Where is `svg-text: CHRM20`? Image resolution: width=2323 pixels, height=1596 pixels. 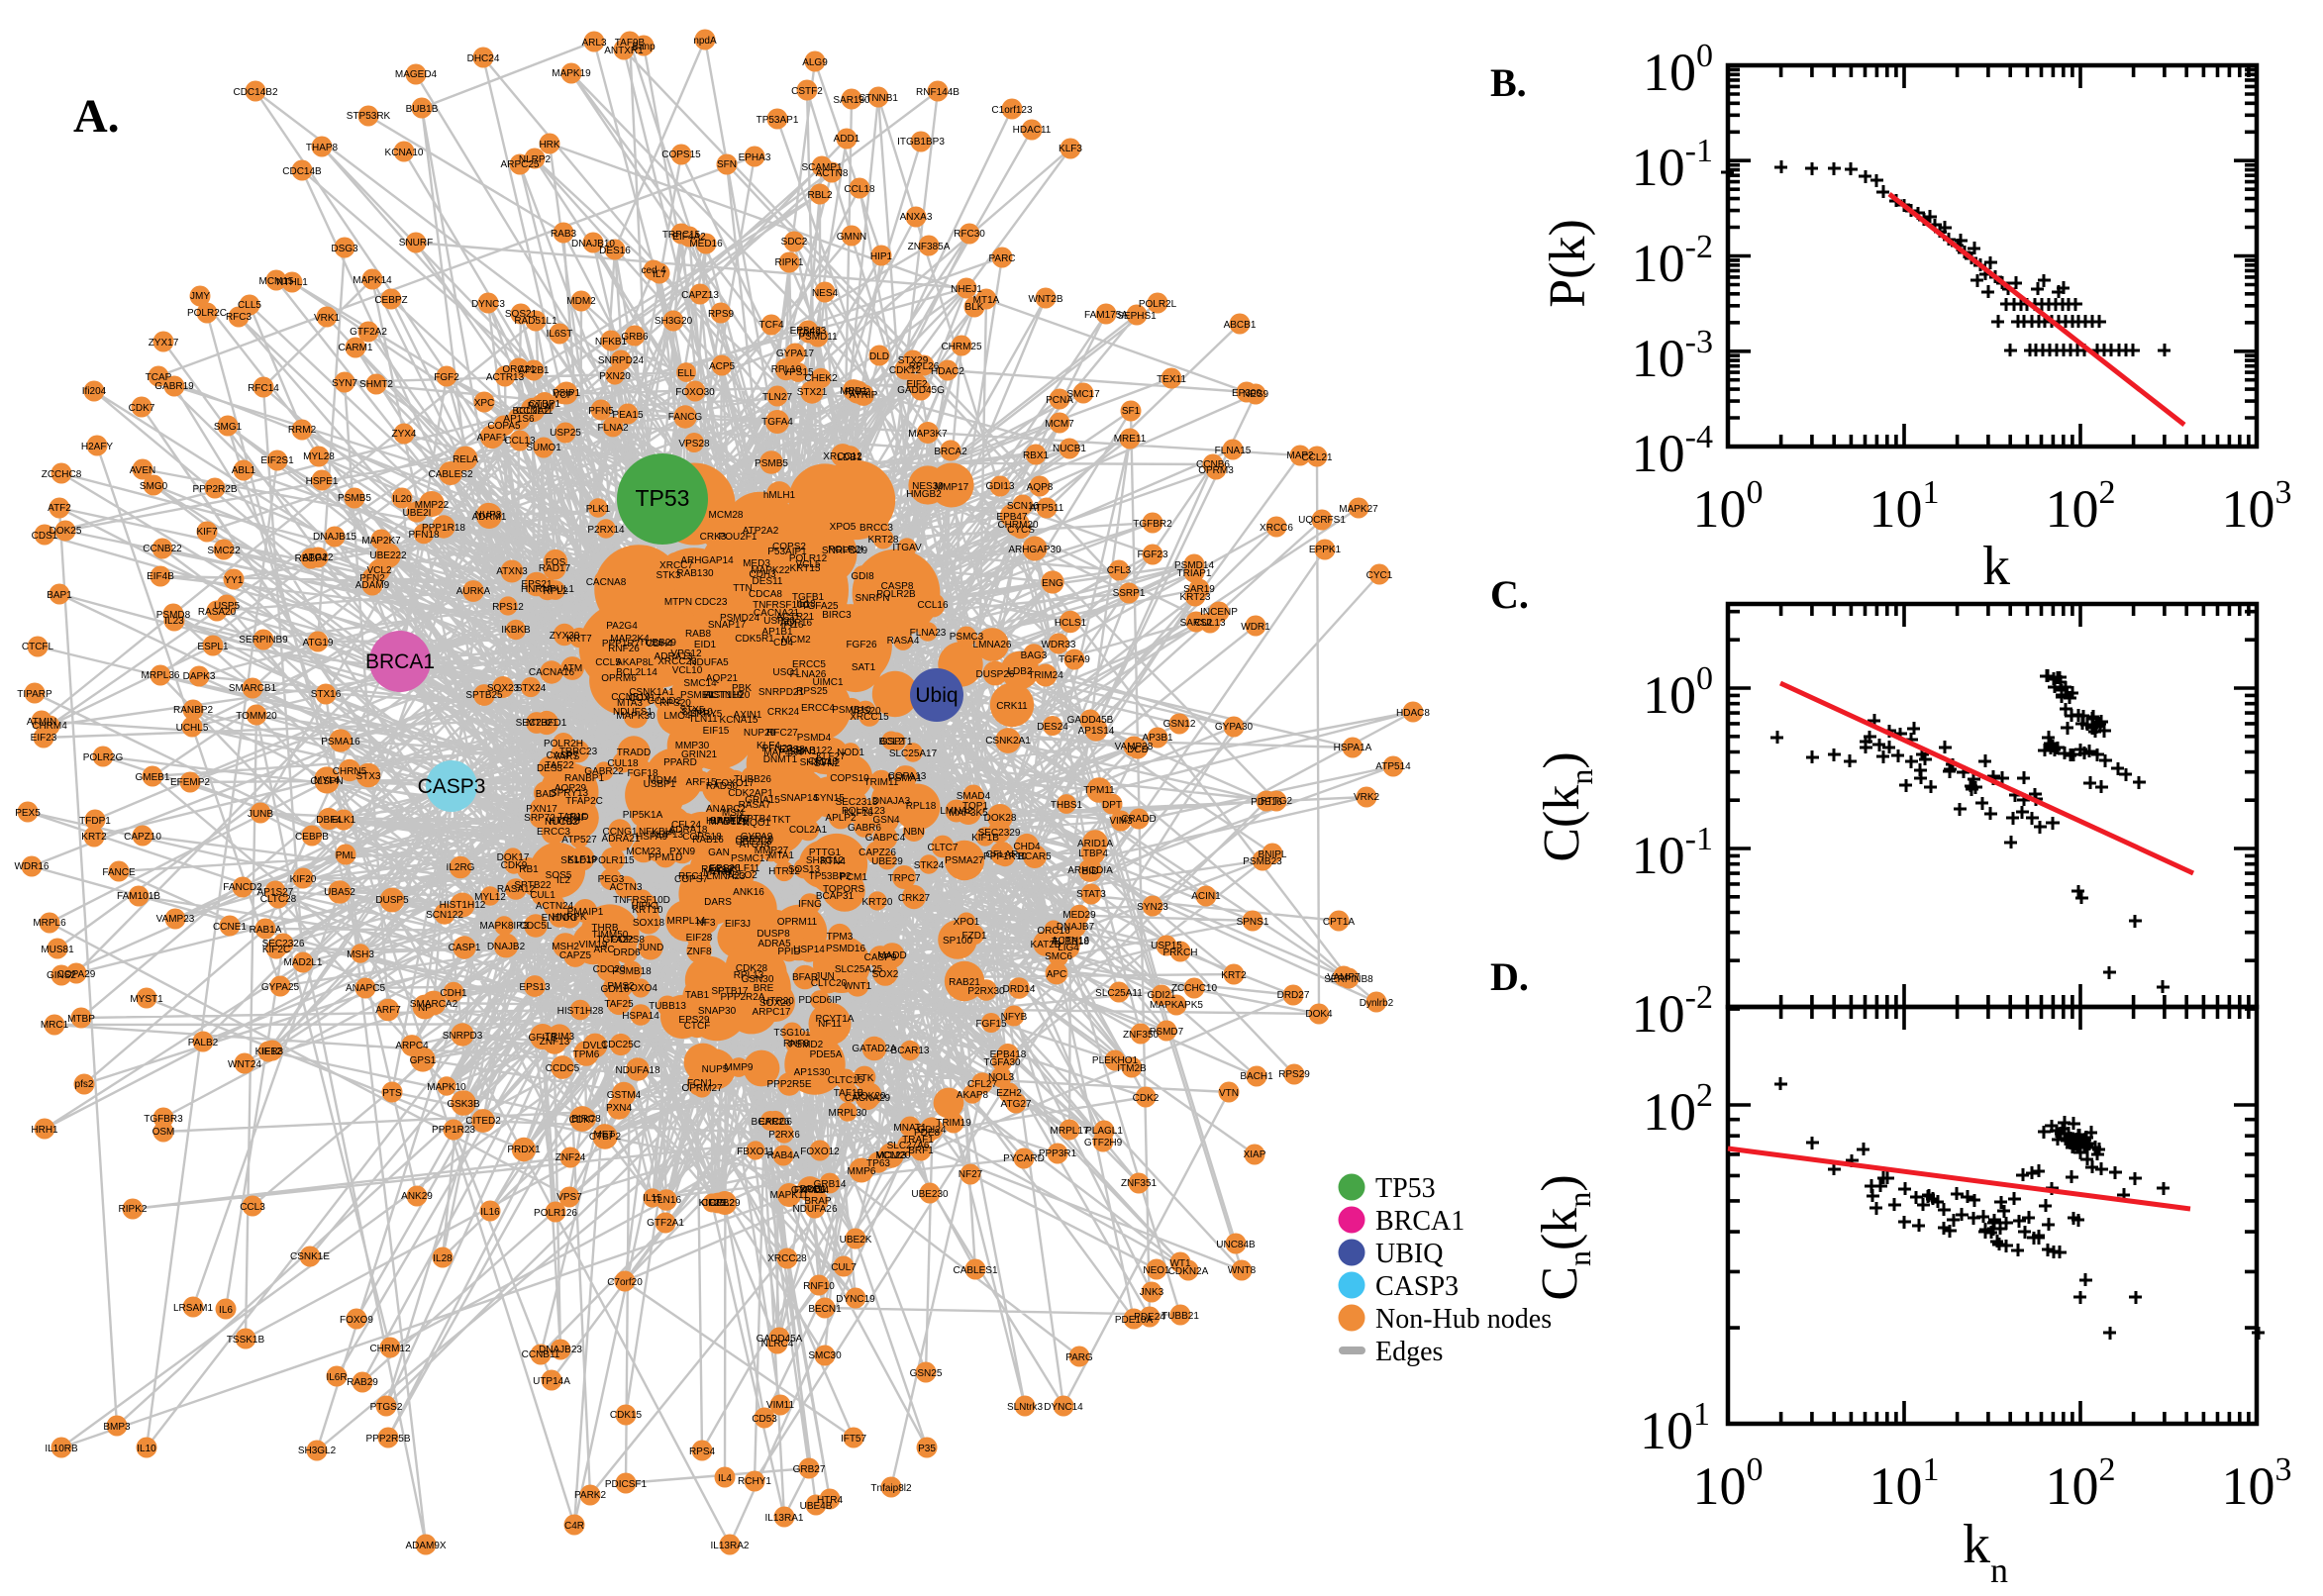
svg-text: CHRM20 is located at coordinates (1018, 525).